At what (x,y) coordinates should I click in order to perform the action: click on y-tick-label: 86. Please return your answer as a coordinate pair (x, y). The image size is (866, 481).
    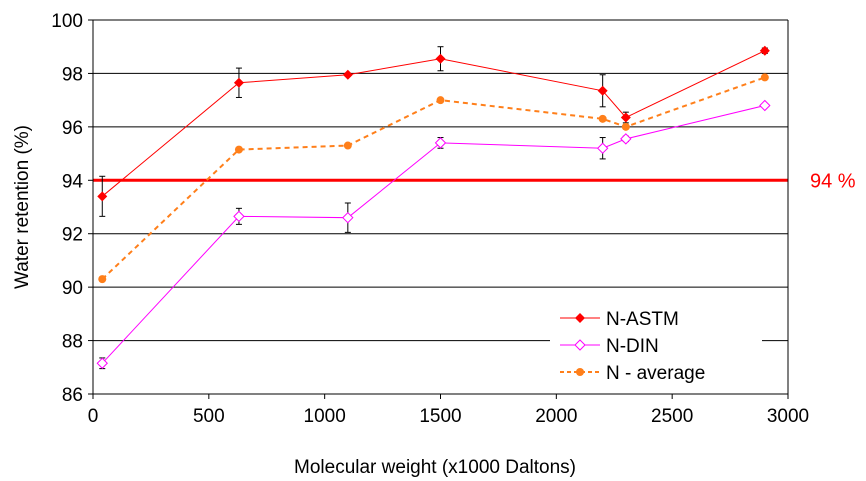
    Looking at the image, I should click on (72, 395).